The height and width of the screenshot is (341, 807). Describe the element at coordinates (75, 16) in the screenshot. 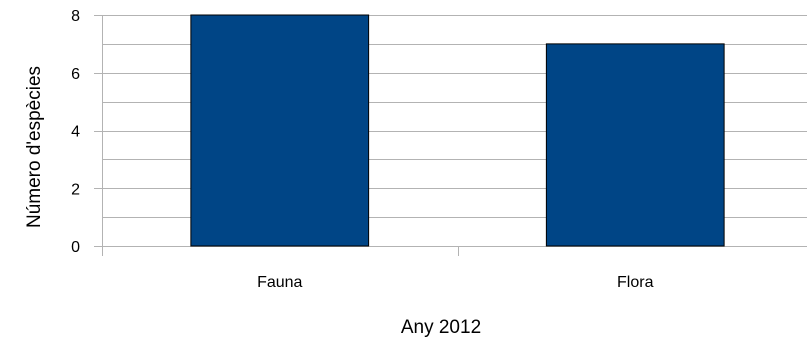

I see `y-tick-label: 8` at that location.